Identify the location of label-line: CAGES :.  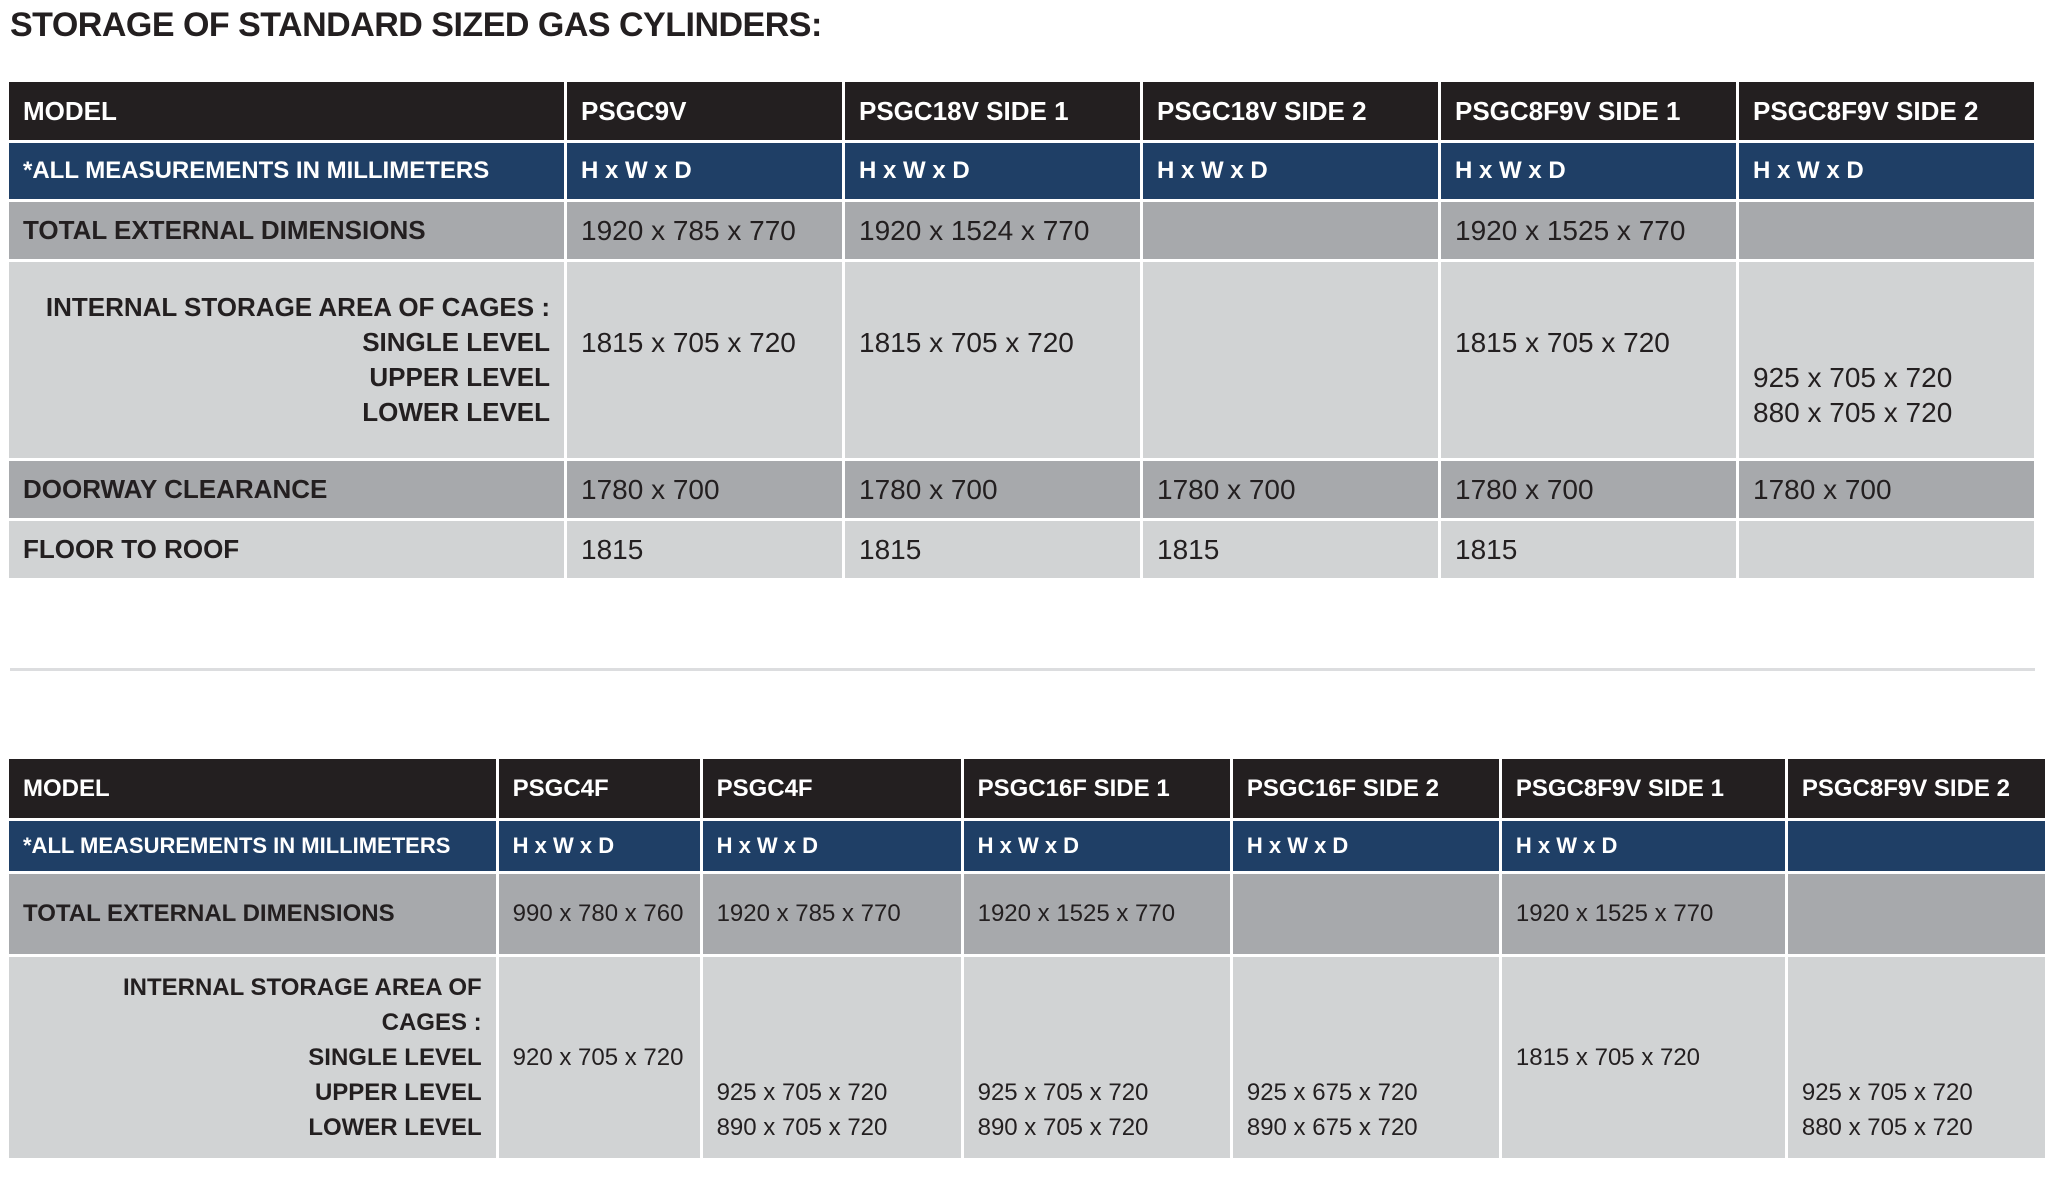
(431, 1022).